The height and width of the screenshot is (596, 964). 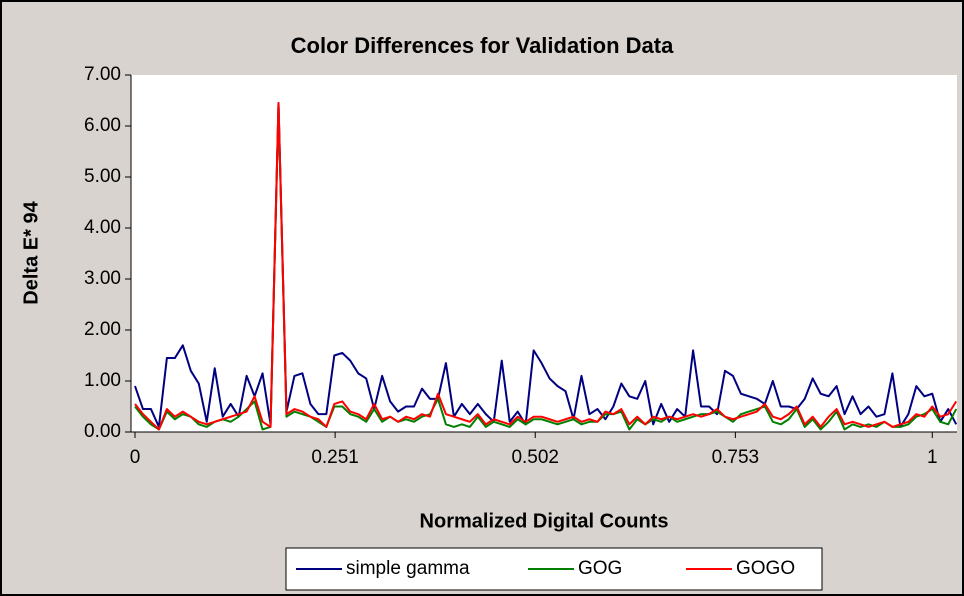 What do you see at coordinates (31, 252) in the screenshot?
I see `y-axis-label: Delta E* 94` at bounding box center [31, 252].